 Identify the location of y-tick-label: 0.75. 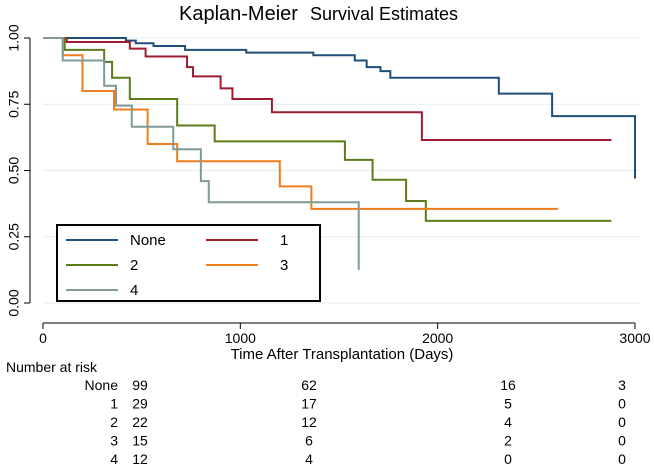
(14, 103).